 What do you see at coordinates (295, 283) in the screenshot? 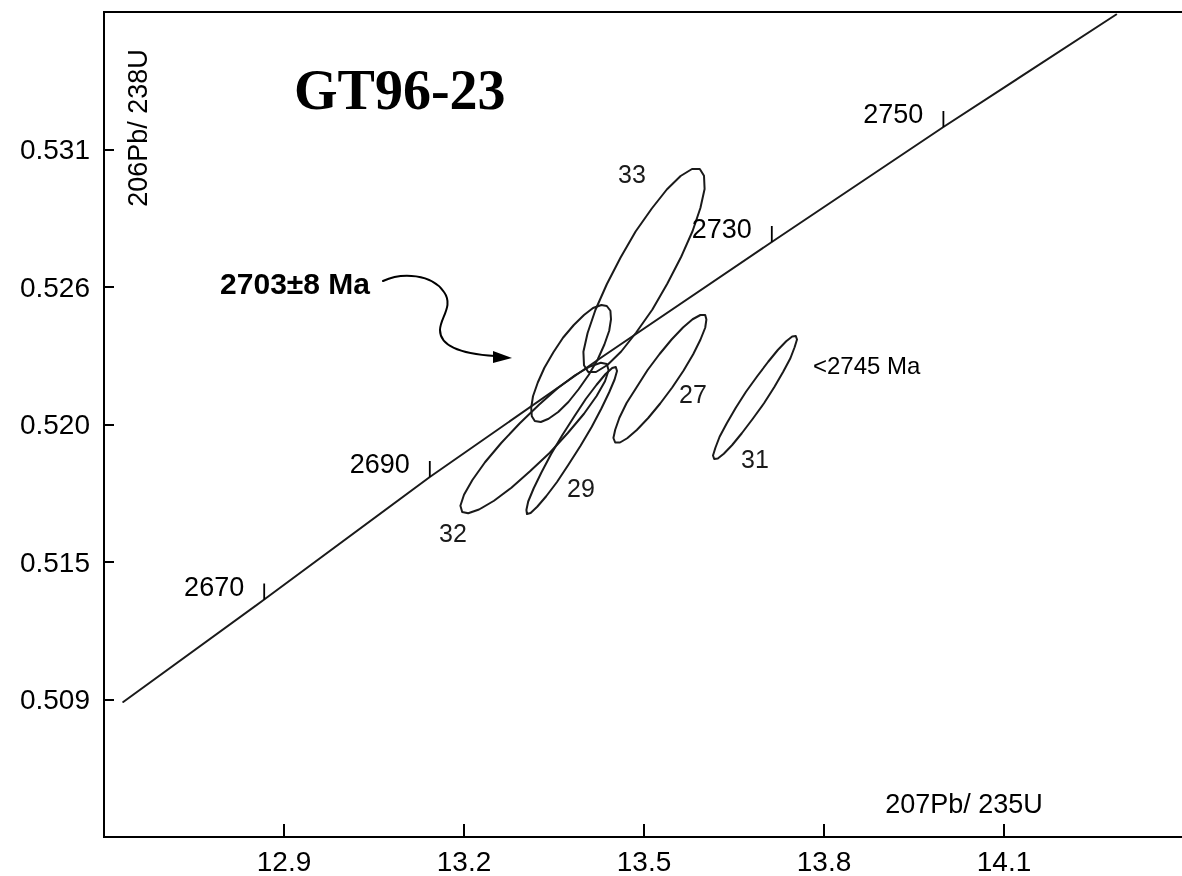
I see `annotation: 2703±8 Ma` at bounding box center [295, 283].